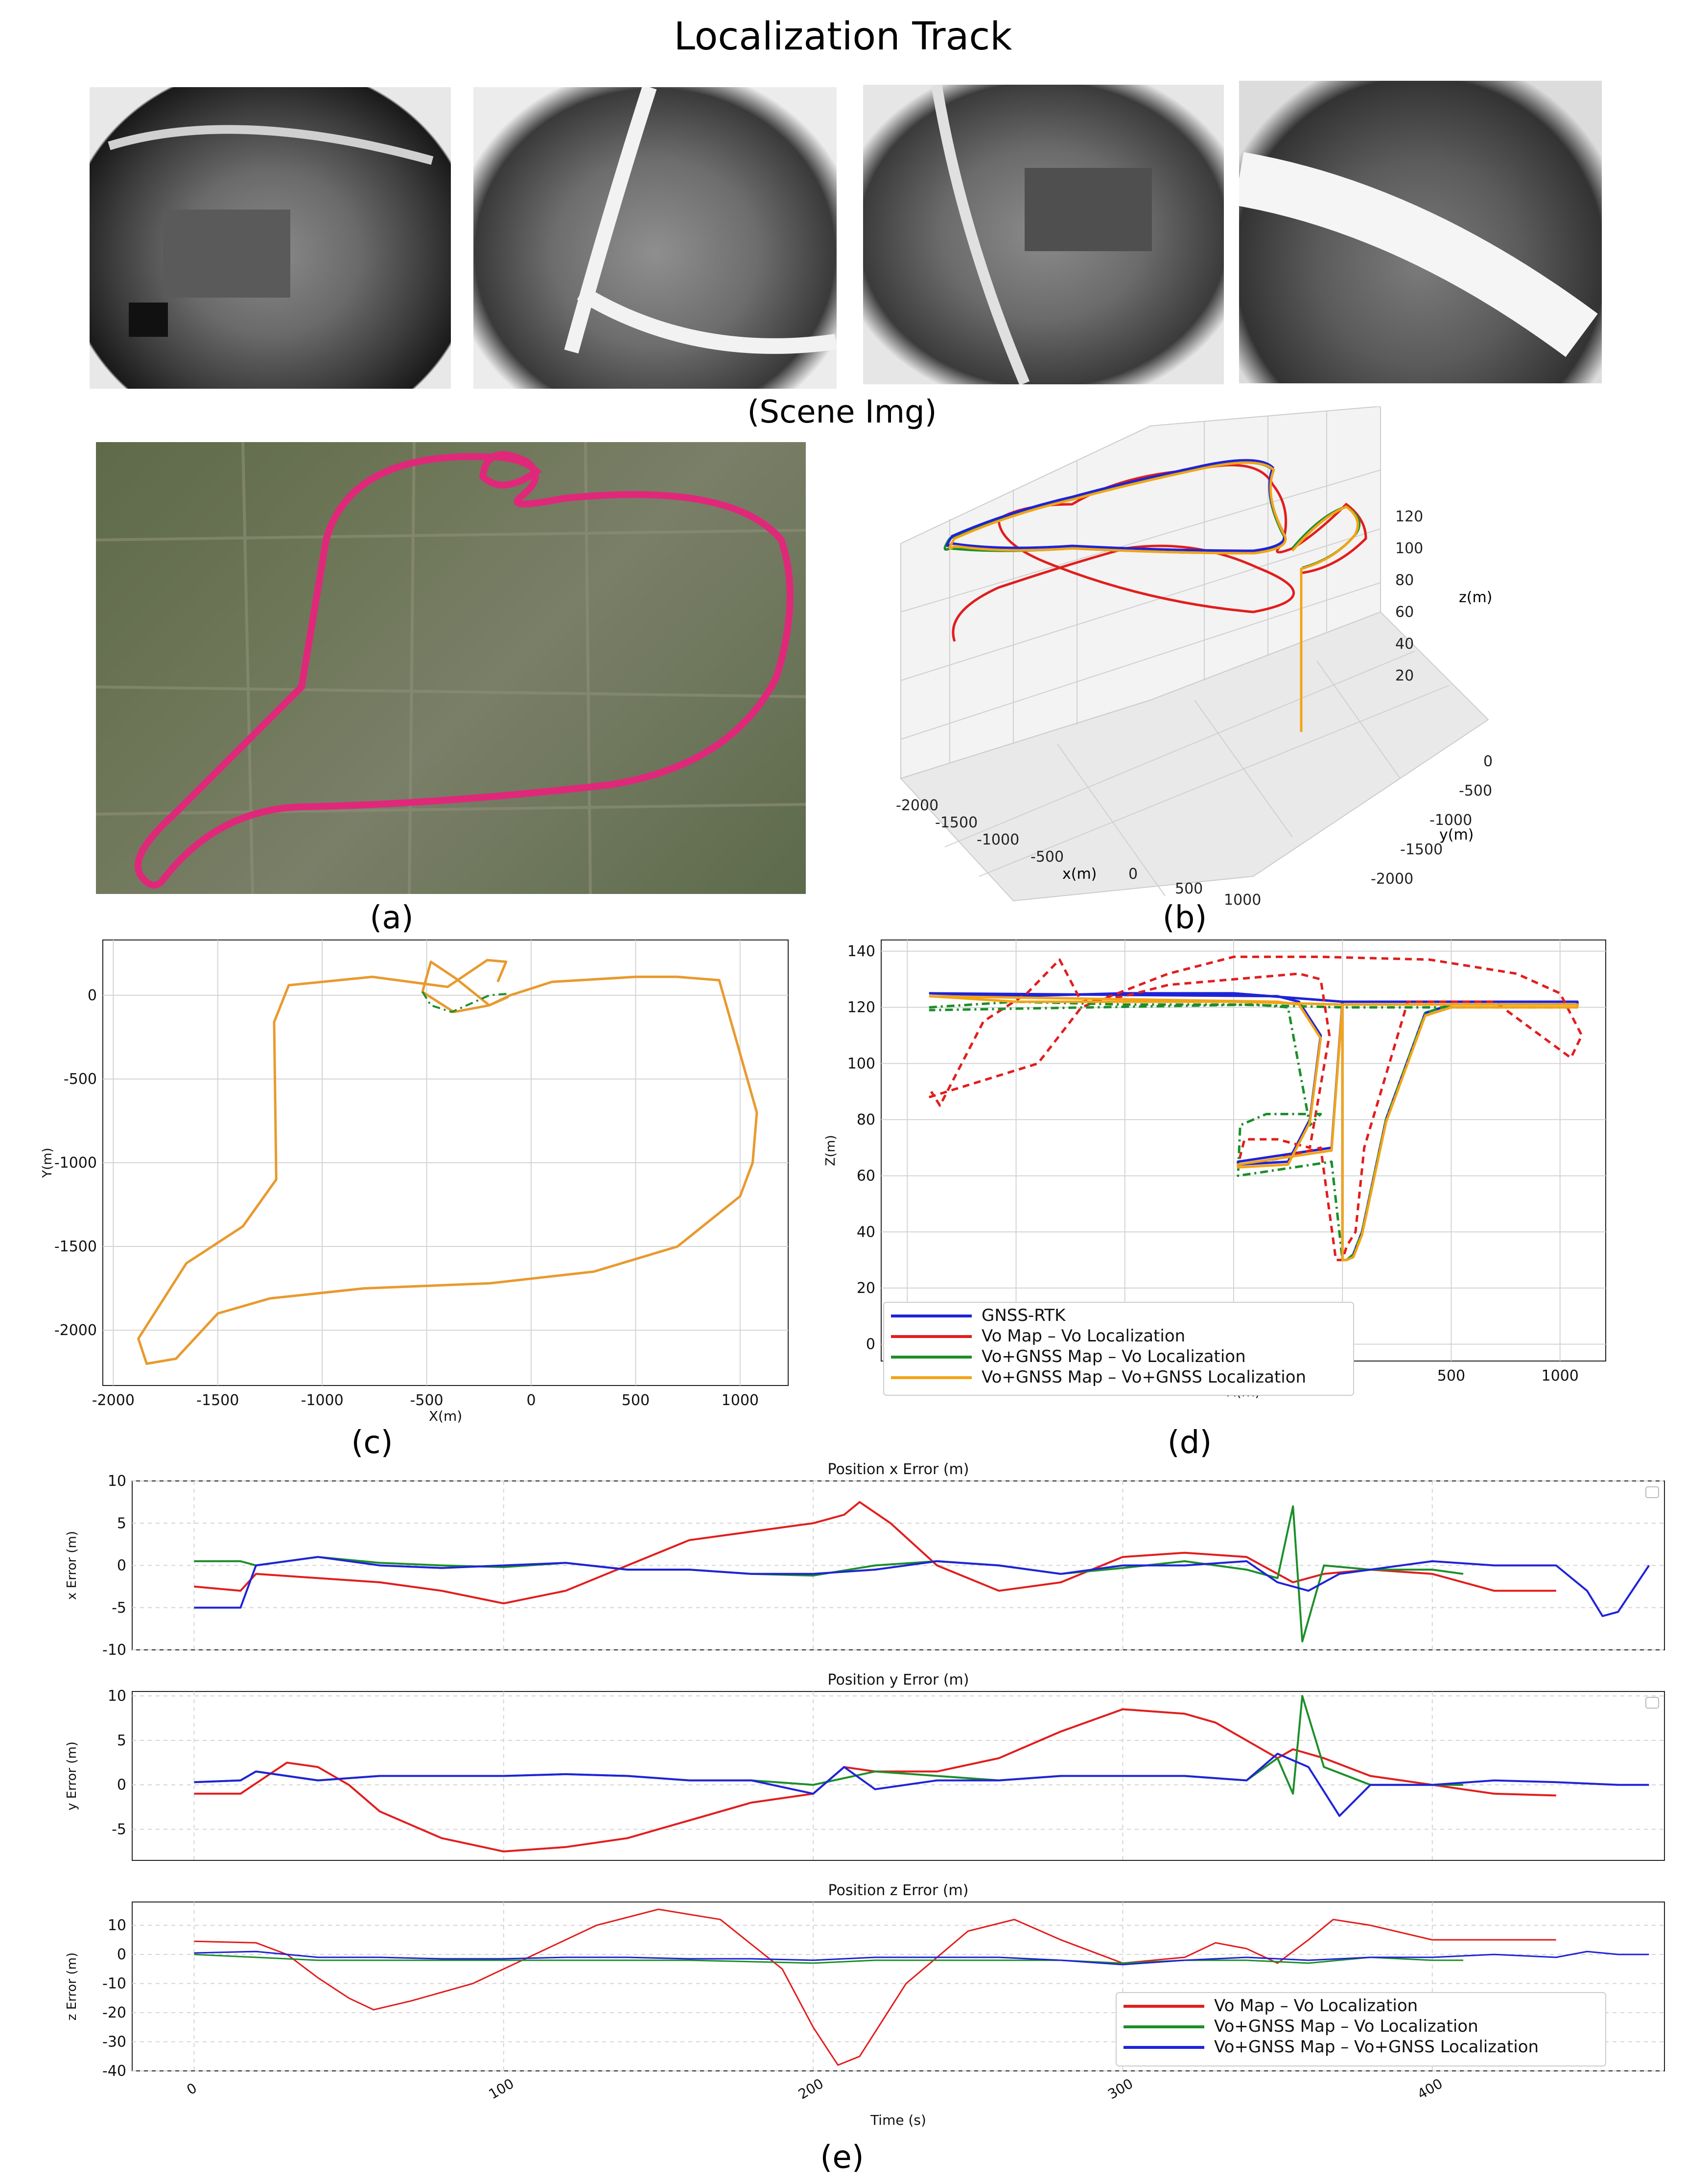  I want to click on chart-3d-xtick: 0, so click(1133, 874).